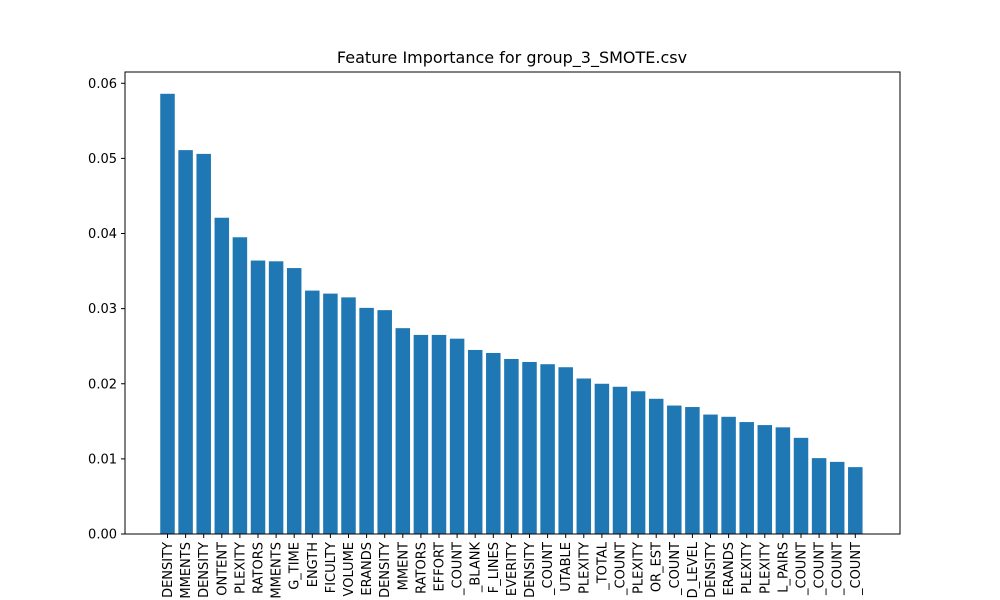 The height and width of the screenshot is (600, 1000). What do you see at coordinates (295, 566) in the screenshot?
I see `x-tick-label: G_TIME` at bounding box center [295, 566].